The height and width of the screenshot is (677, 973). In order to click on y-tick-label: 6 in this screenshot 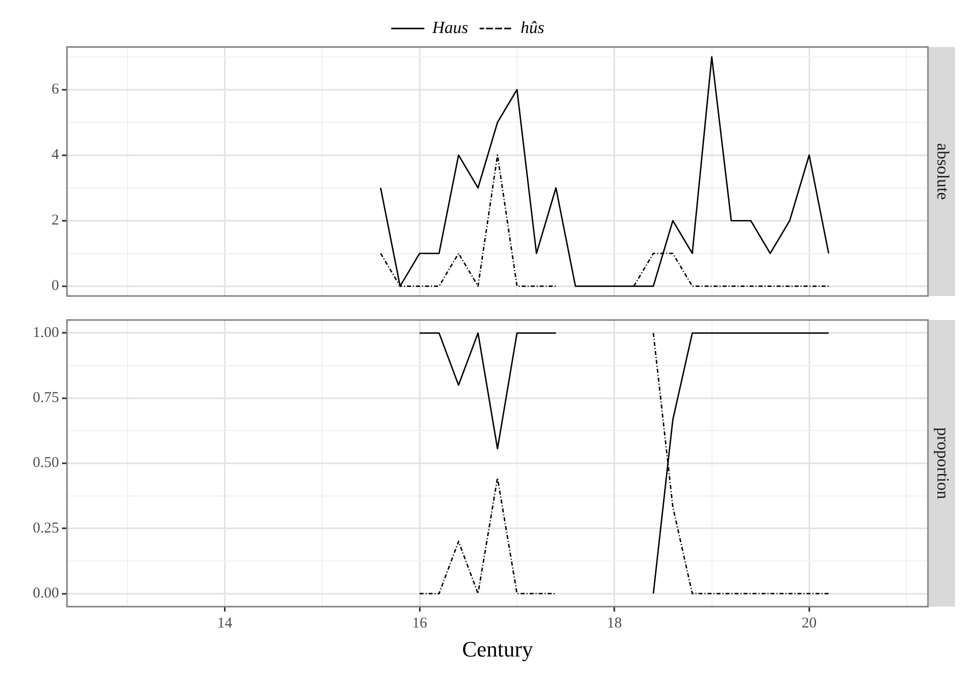, I will do `click(56, 90)`.